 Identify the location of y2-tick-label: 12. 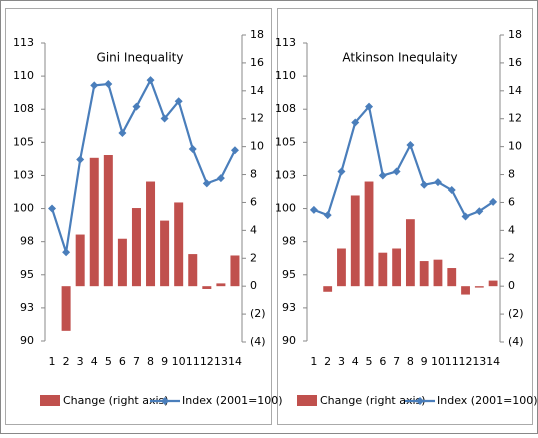
(257, 118).